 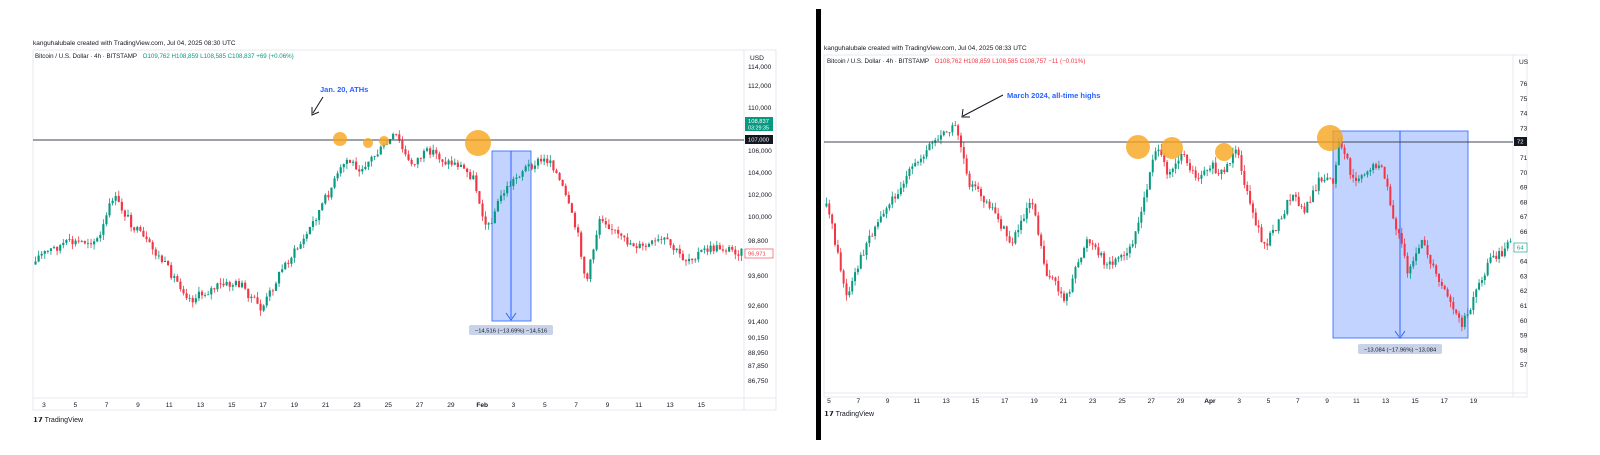 I want to click on price-tick-label: 106,000, so click(x=760, y=151).